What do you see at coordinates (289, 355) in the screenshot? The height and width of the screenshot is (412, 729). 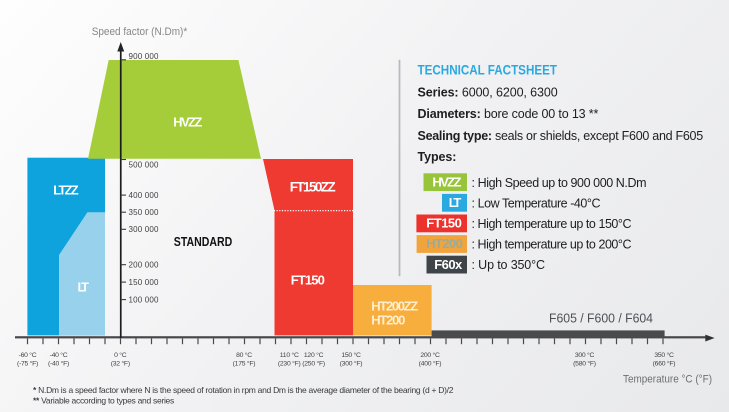 I see `svg-text: 110 °C` at bounding box center [289, 355].